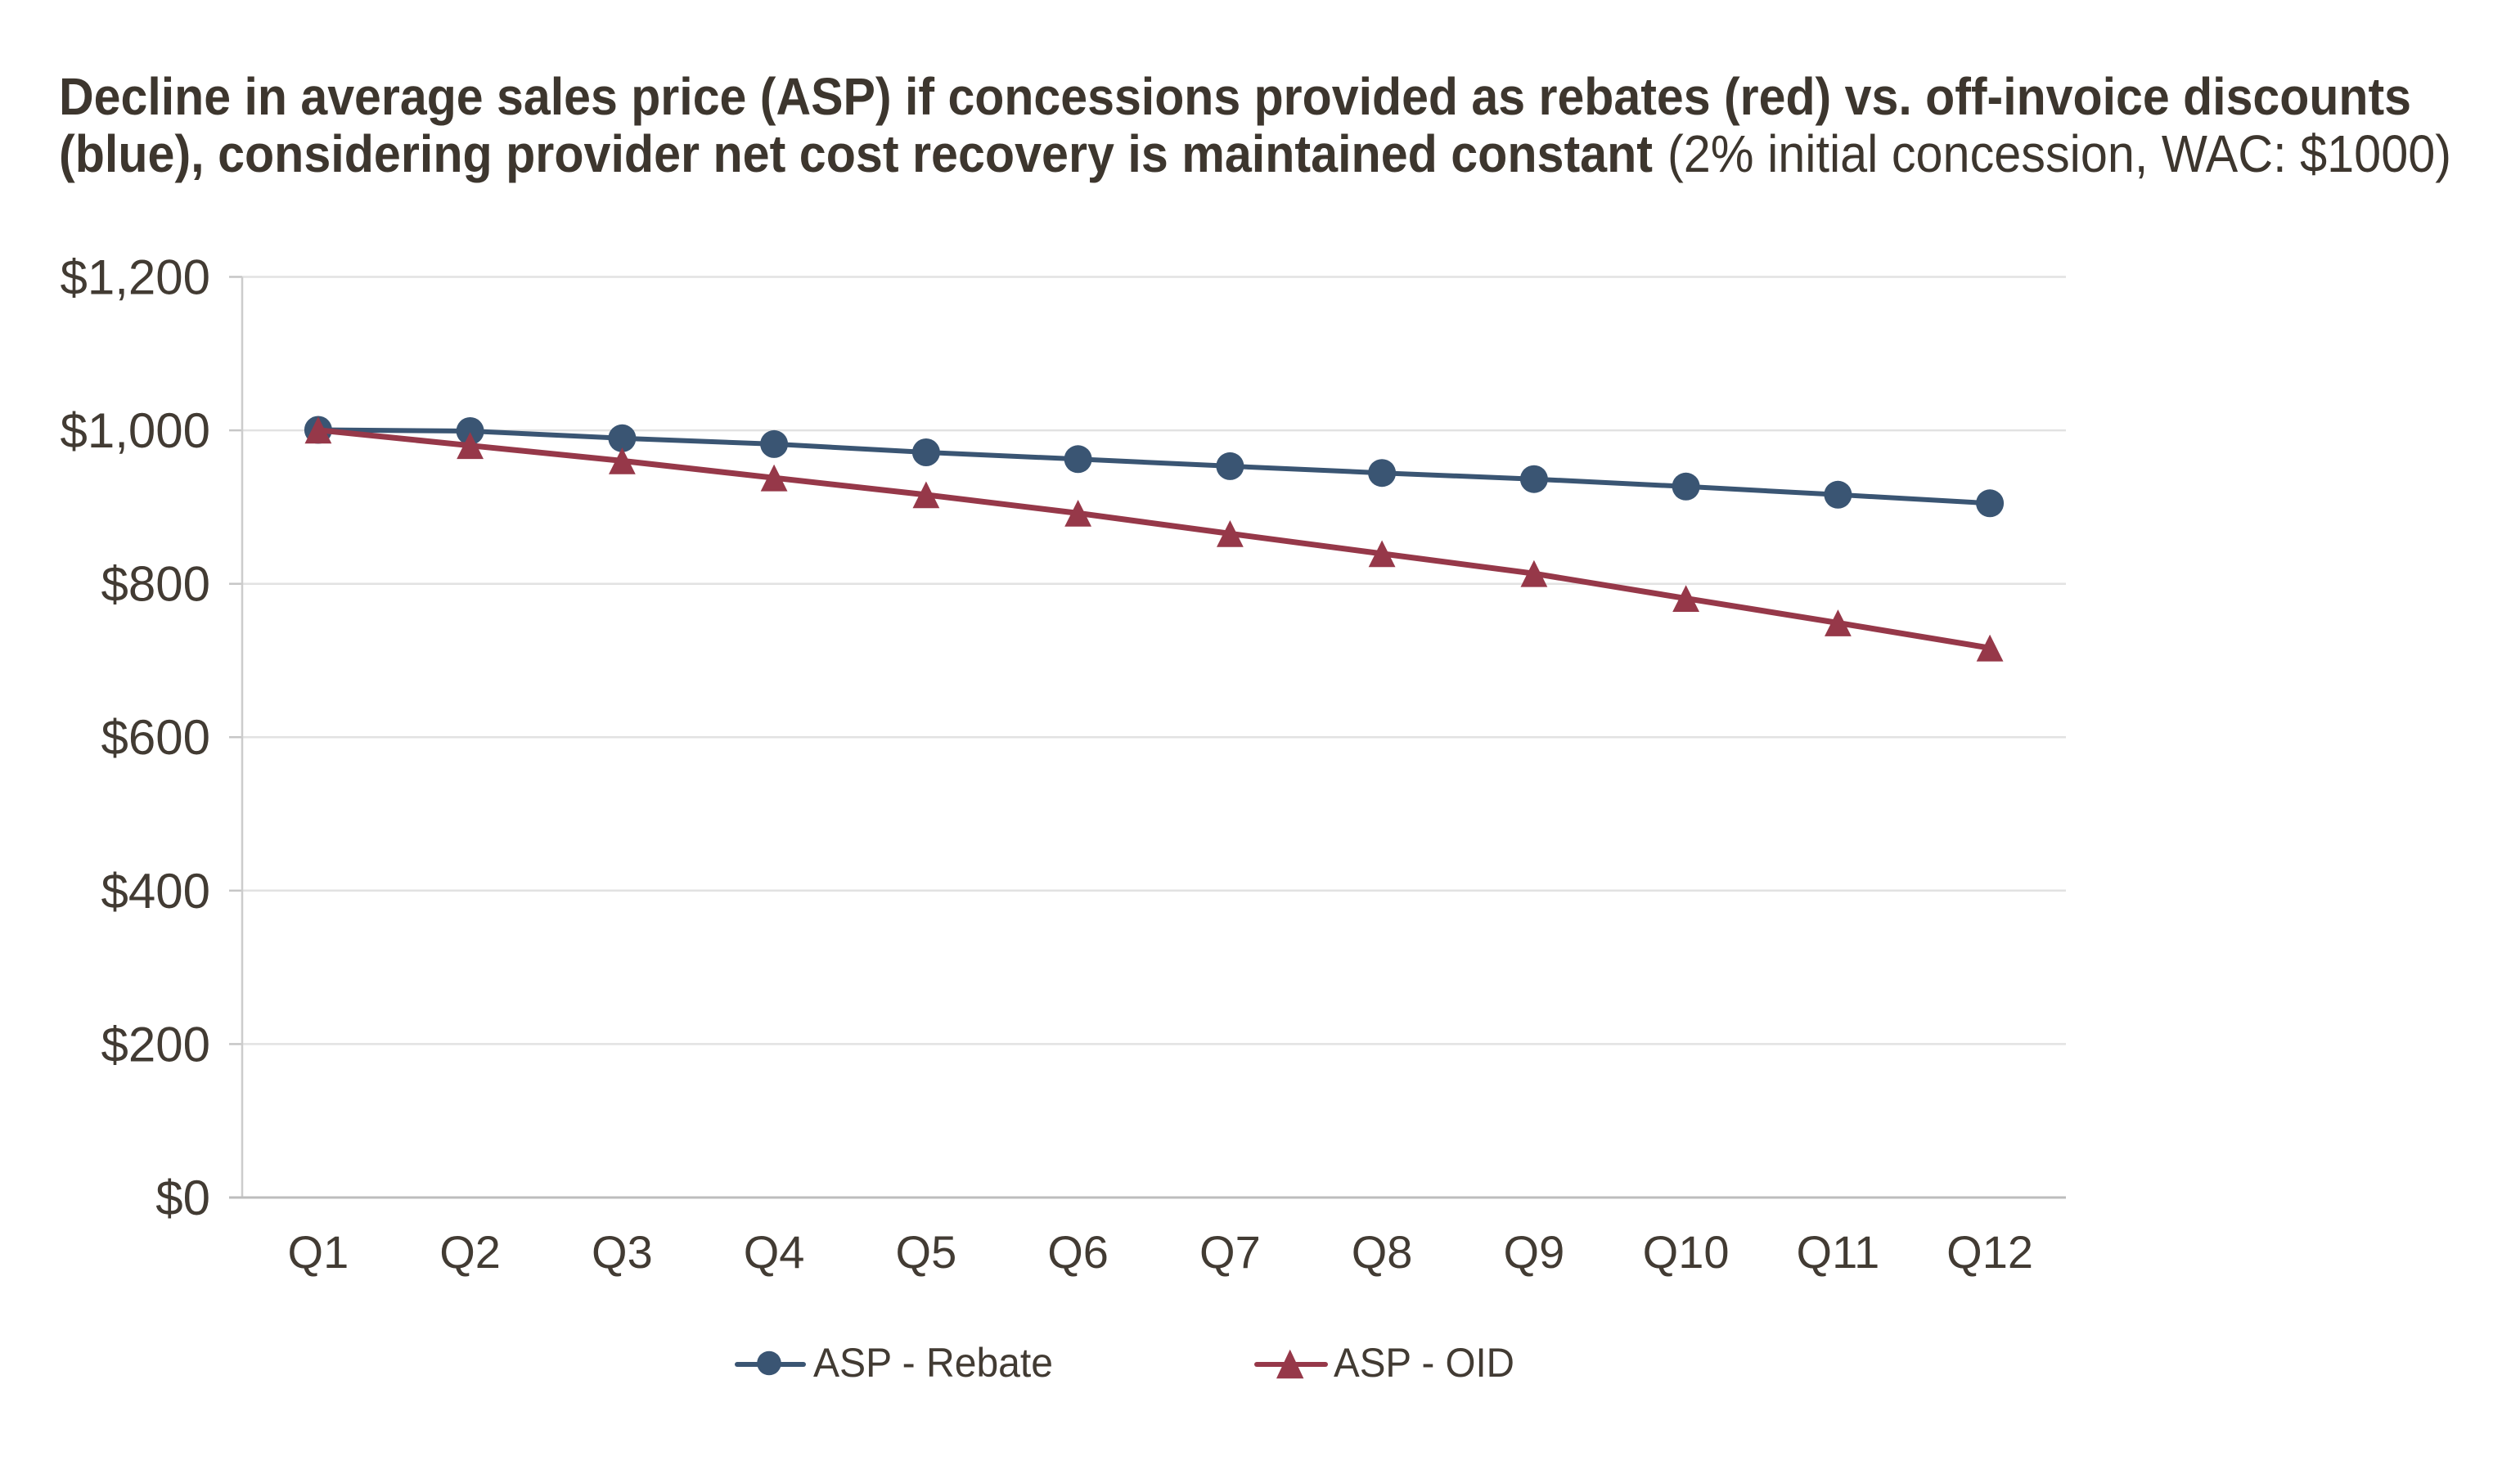 The image size is (2520, 1465). Describe the element at coordinates (183, 1198) in the screenshot. I see `svg-text: $0` at that location.